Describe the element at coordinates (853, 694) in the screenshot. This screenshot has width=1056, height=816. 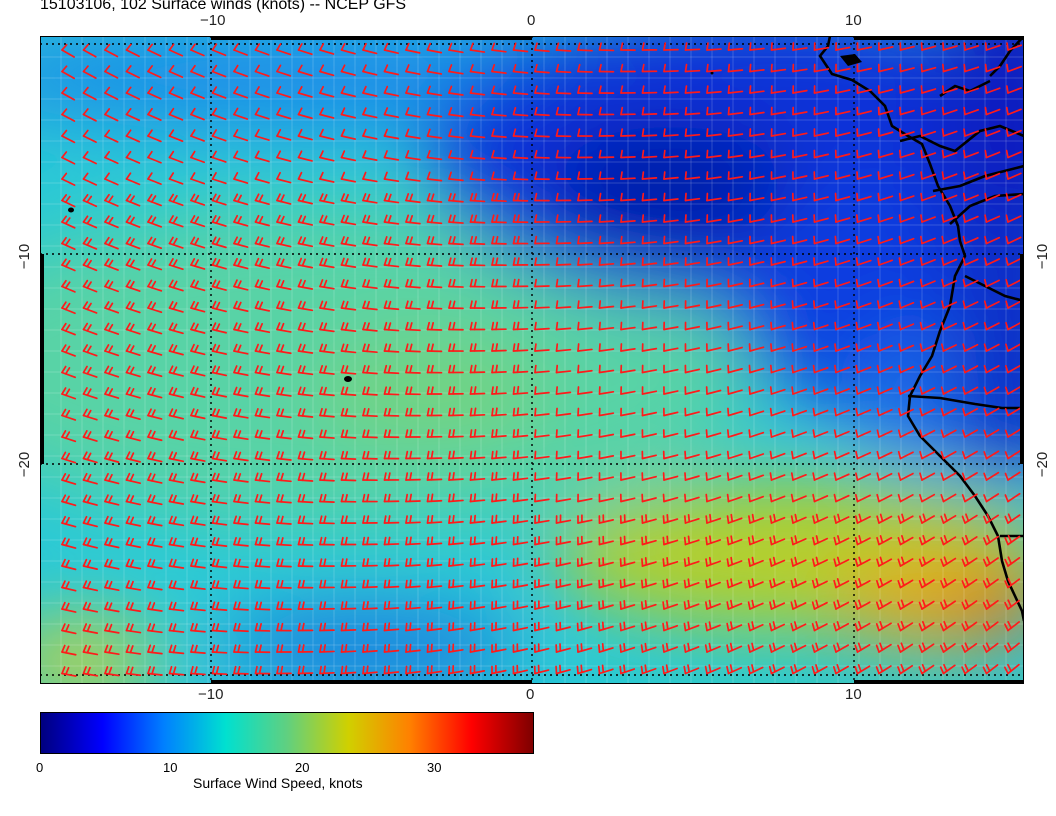
I see `lon-tick-bottom-east: 10` at that location.